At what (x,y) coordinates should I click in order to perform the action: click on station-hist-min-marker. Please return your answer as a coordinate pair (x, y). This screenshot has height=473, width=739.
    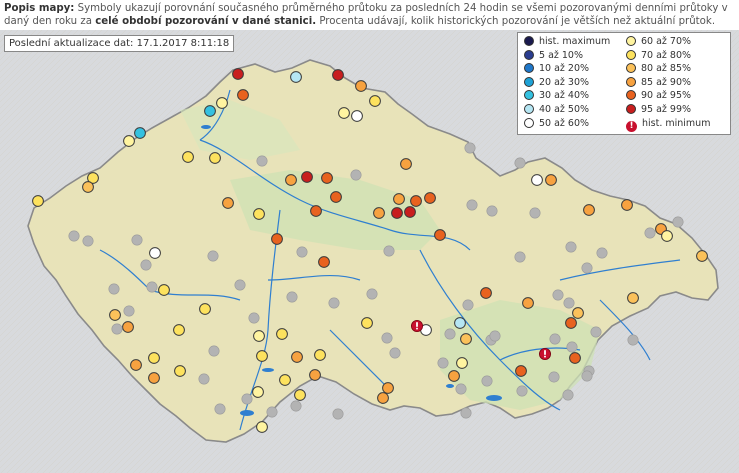
    Looking at the image, I should click on (416, 325).